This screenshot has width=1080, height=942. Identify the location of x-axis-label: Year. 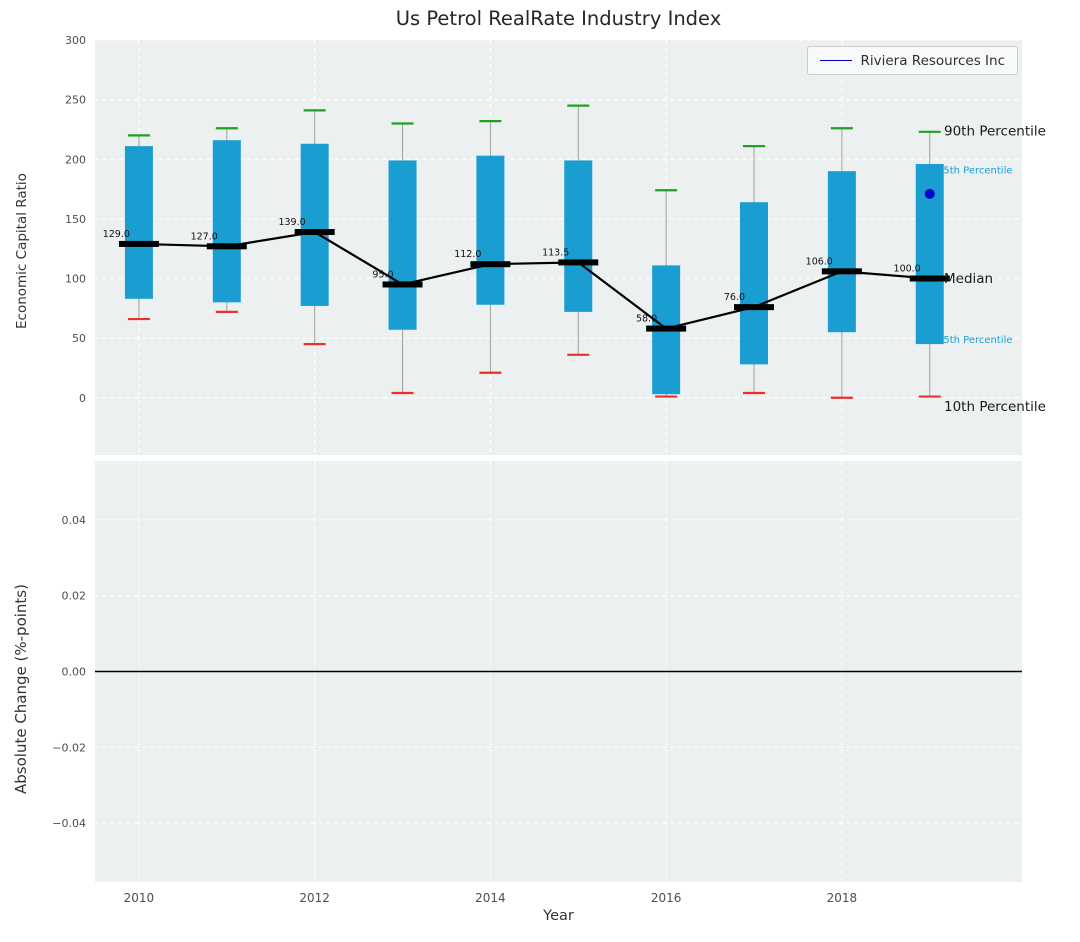
(558, 916).